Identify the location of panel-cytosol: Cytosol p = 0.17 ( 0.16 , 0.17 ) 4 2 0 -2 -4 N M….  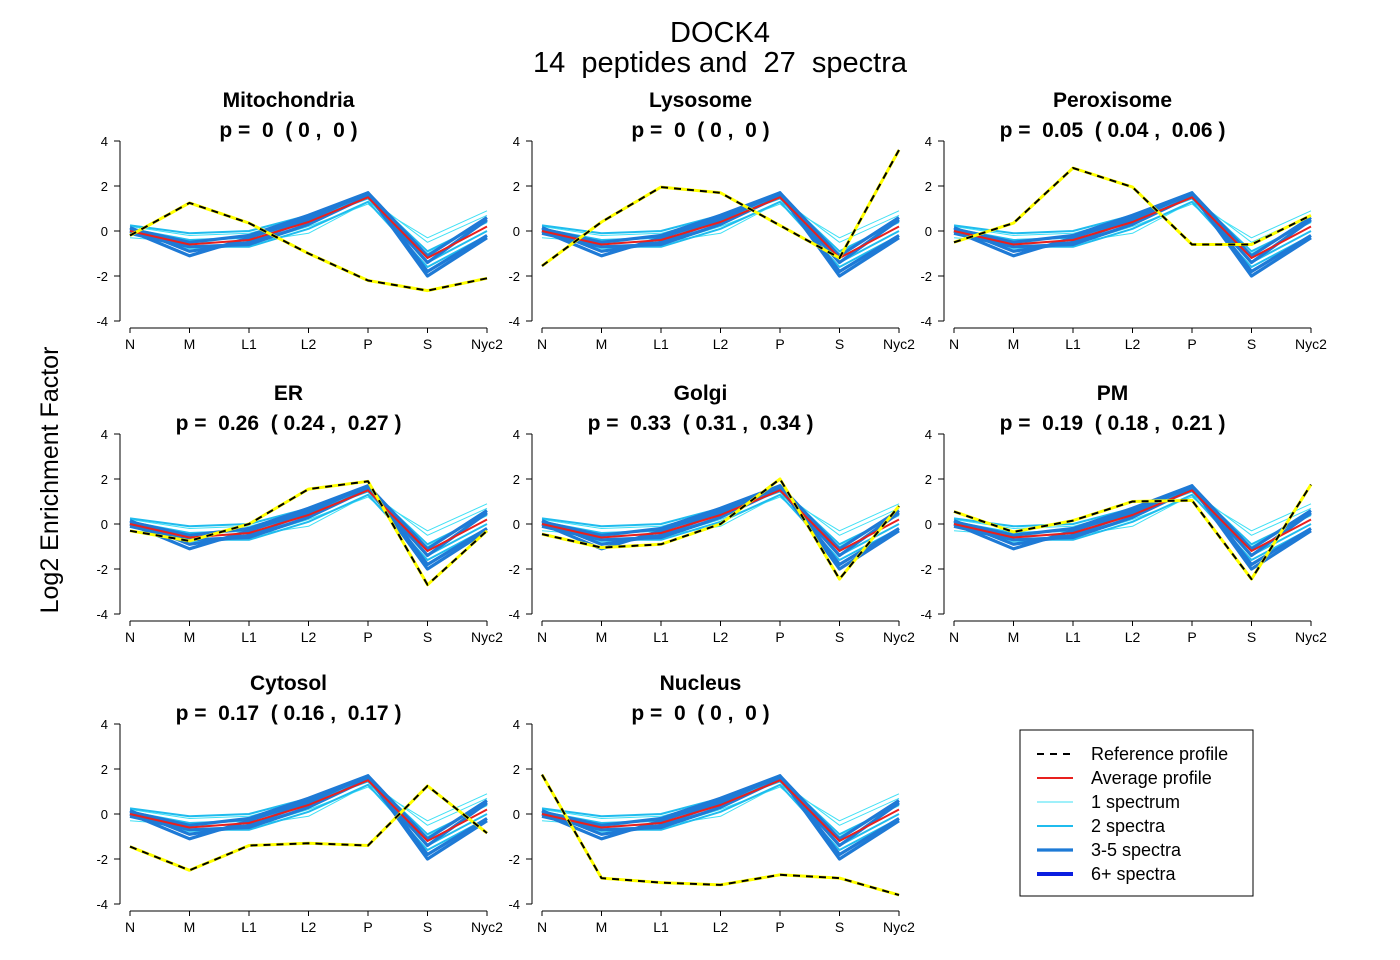
(299, 803).